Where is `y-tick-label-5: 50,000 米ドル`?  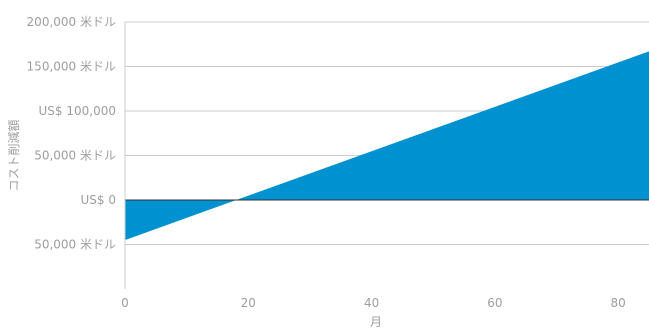
y-tick-label-5: 50,000 米ドル is located at coordinates (75, 245).